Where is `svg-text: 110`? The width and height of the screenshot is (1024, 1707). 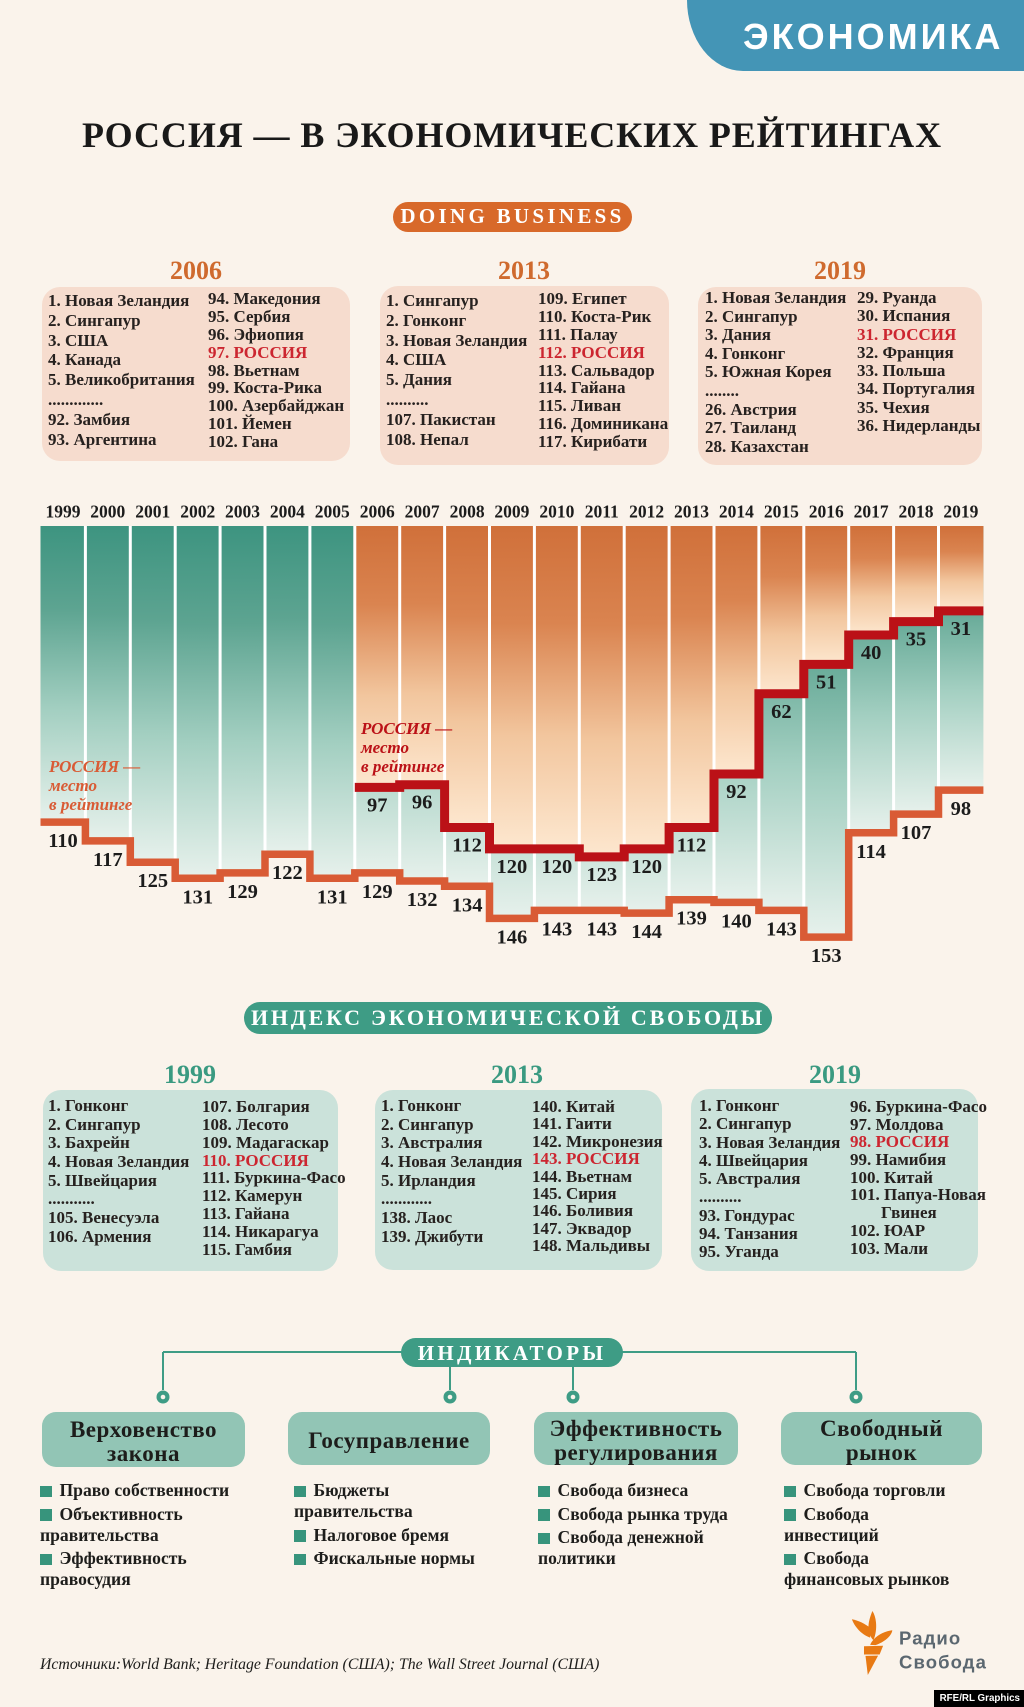 svg-text: 110 is located at coordinates (63, 841).